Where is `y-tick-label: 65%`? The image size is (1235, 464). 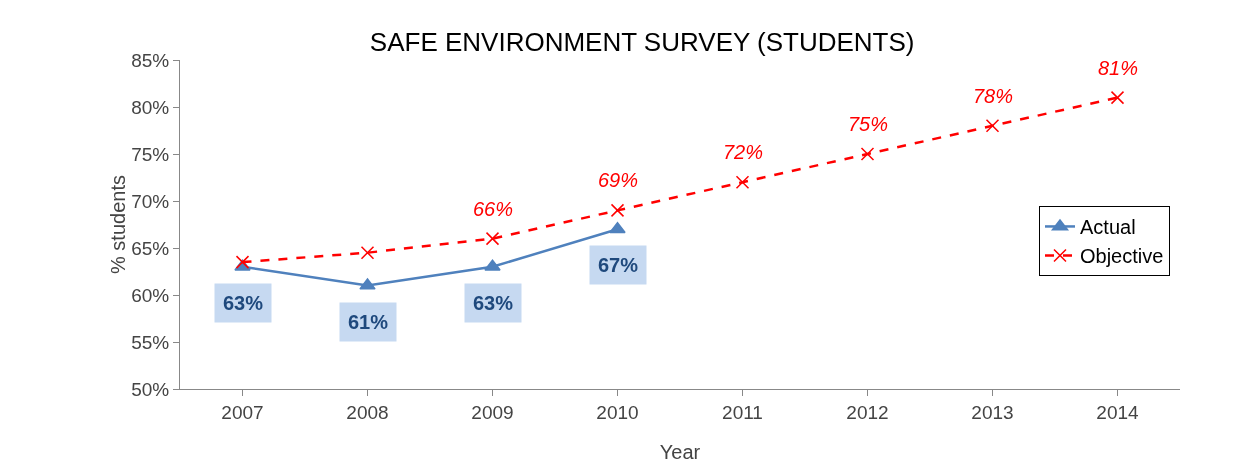 y-tick-label: 65% is located at coordinates (150, 248).